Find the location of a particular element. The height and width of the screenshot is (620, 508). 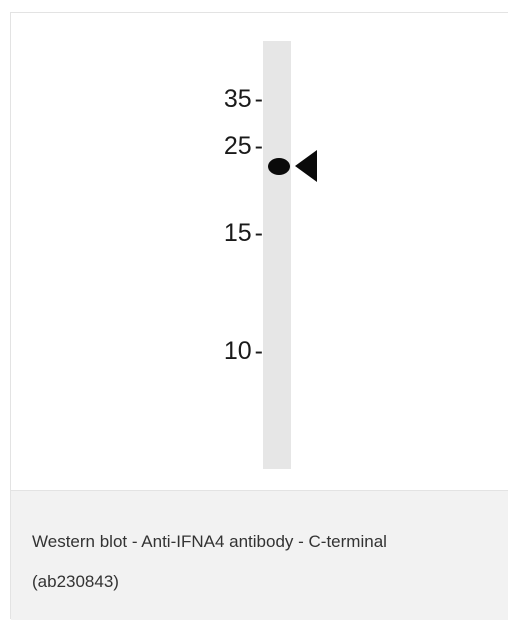

mw-marker-label: 25 is located at coordinates (237, 146).